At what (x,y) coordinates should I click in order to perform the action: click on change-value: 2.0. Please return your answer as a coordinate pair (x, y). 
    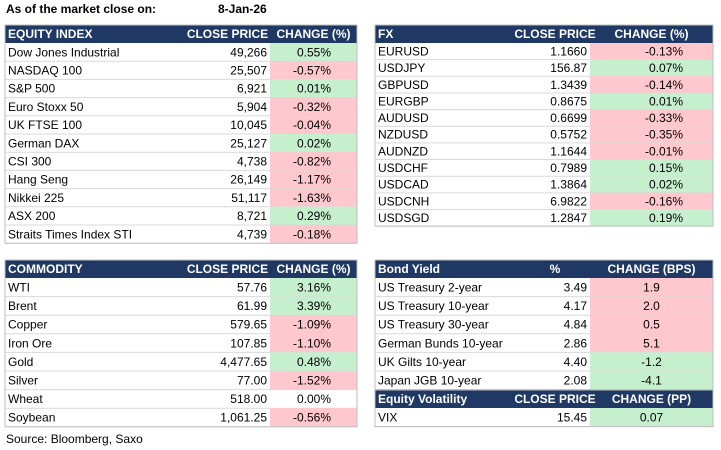
    Looking at the image, I should click on (651, 306).